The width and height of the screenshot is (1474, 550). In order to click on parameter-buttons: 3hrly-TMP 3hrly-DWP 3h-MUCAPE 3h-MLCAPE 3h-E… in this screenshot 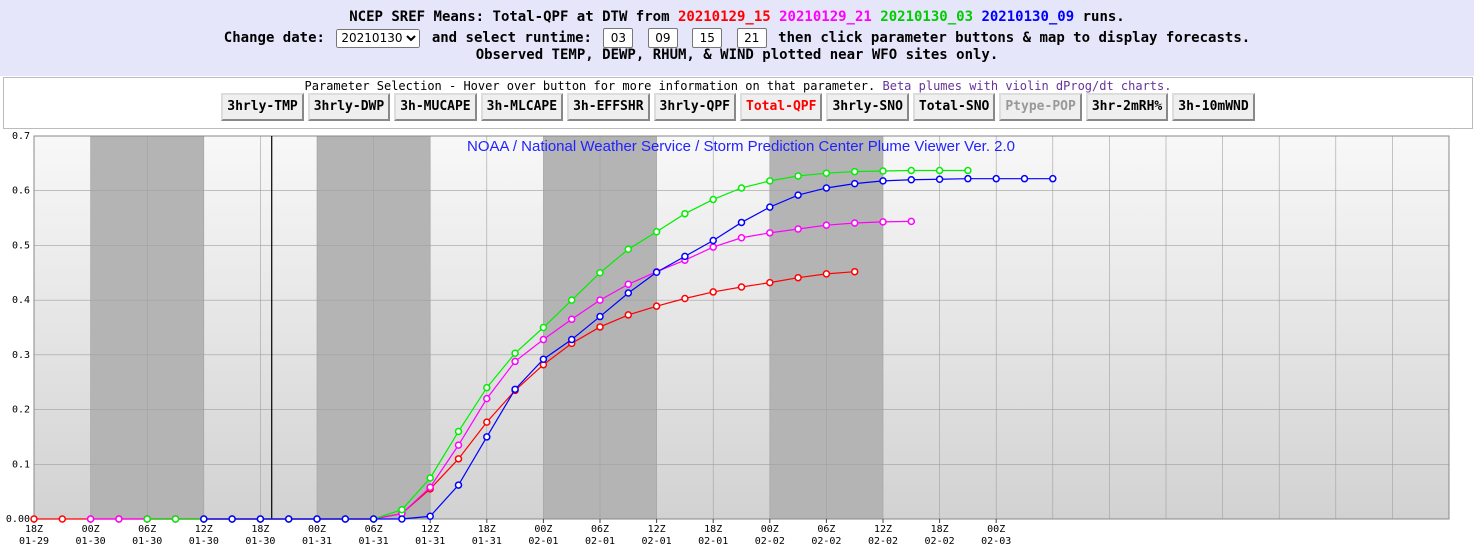, I will do `click(738, 107)`.